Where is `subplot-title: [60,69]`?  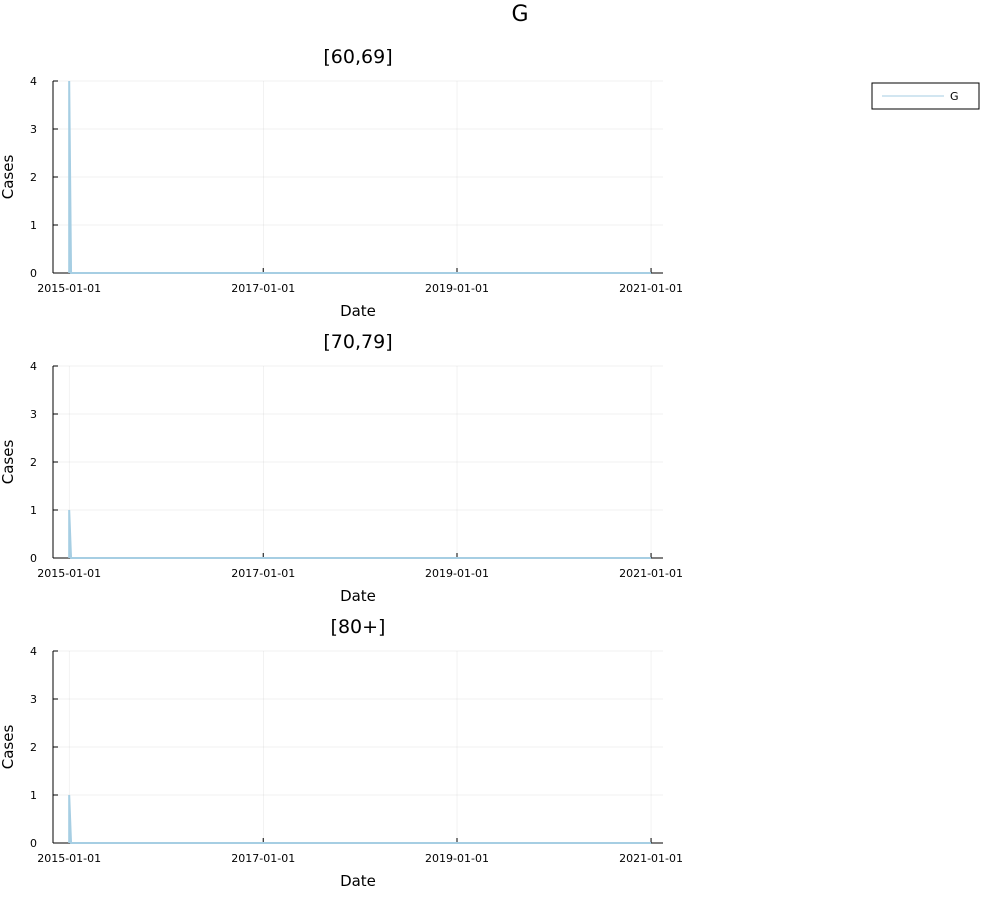 subplot-title: [60,69] is located at coordinates (357, 57).